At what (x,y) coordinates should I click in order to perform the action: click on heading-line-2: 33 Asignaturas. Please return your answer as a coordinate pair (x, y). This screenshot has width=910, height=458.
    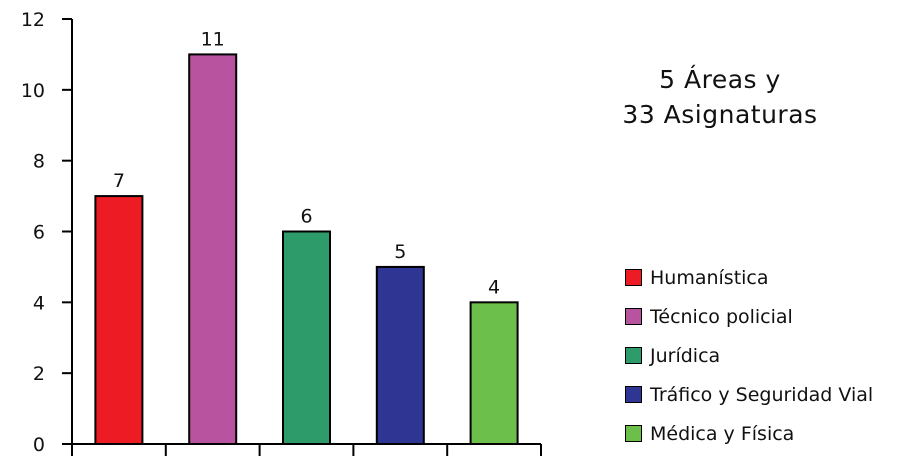
    Looking at the image, I should click on (720, 114).